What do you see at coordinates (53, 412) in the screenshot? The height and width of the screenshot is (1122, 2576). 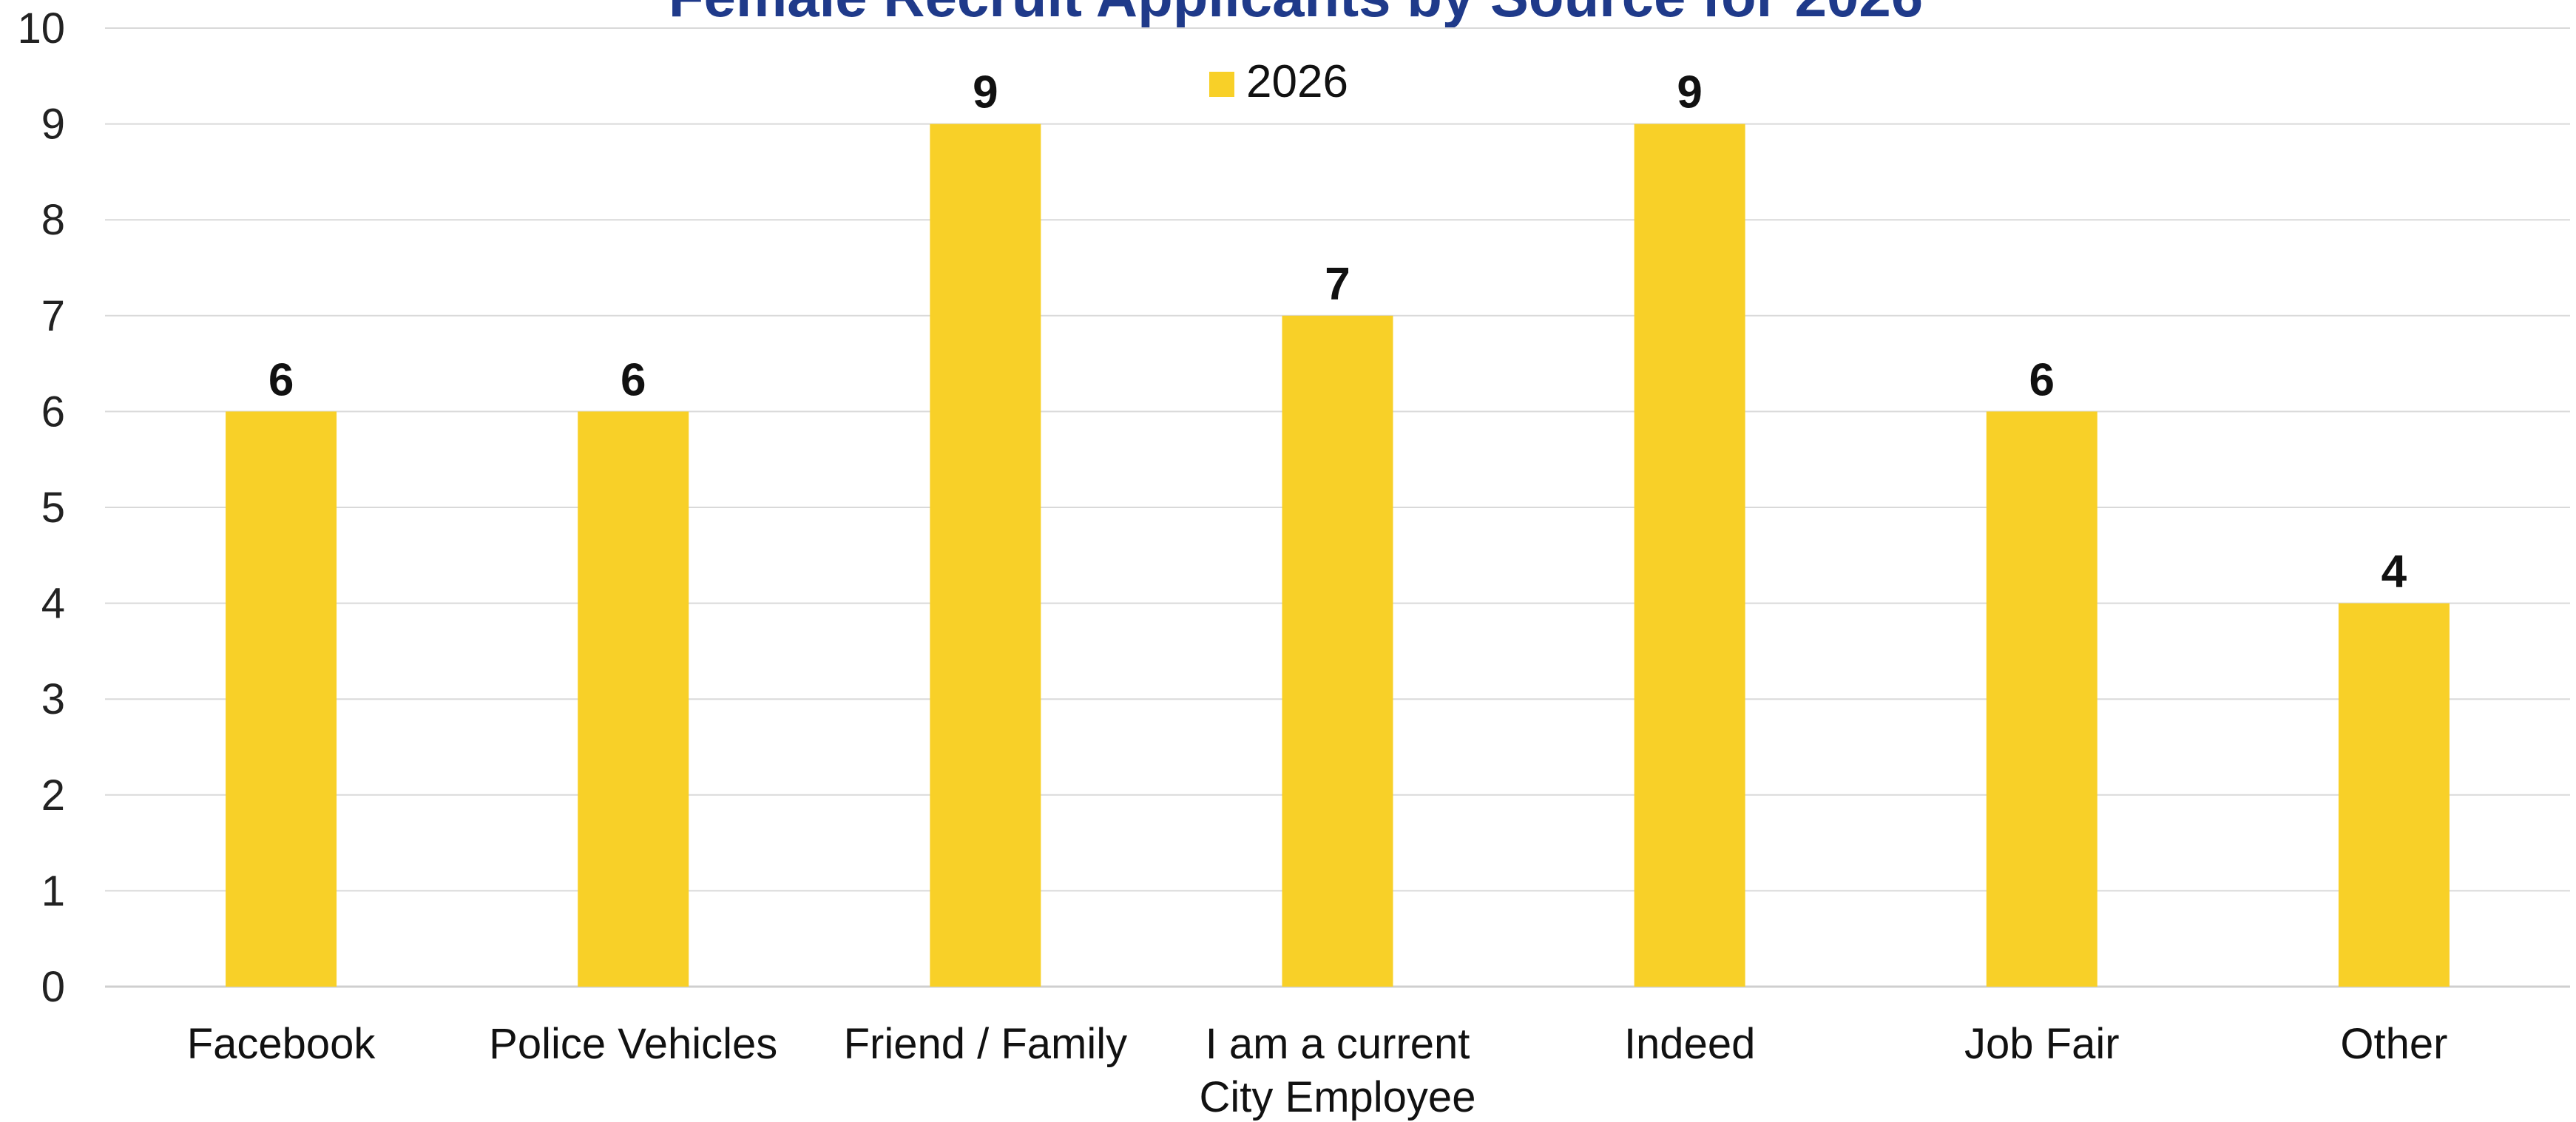 I see `y-tick-label: 6` at bounding box center [53, 412].